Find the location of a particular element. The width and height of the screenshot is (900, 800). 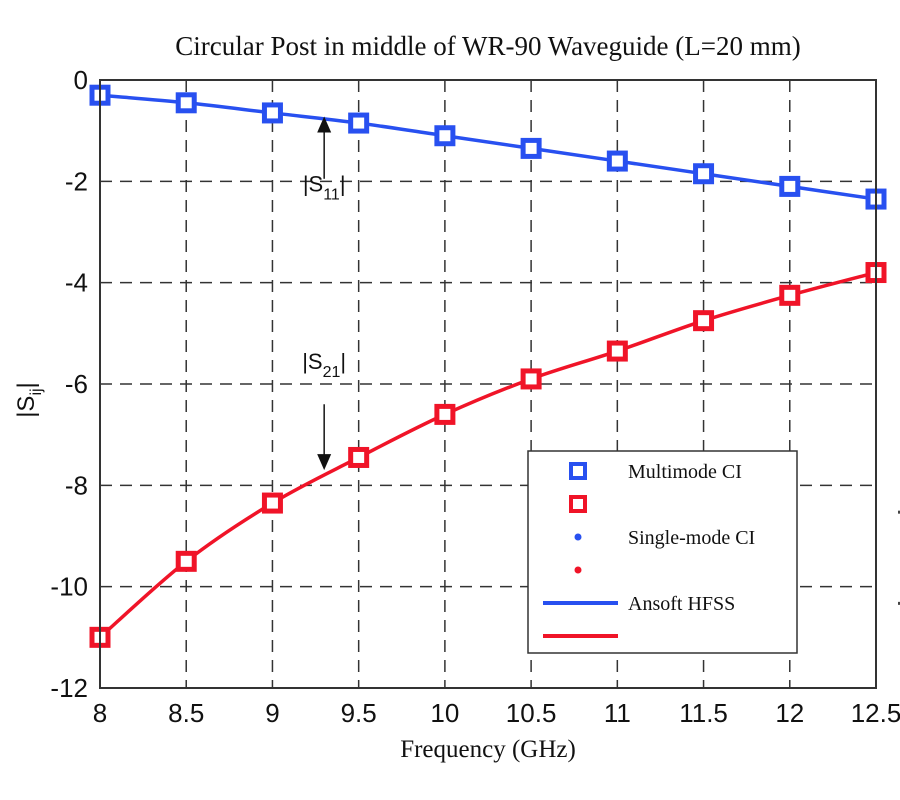

legend: Multimode CI Single-mode CI Ansoft HFSS is located at coordinates (662, 552).